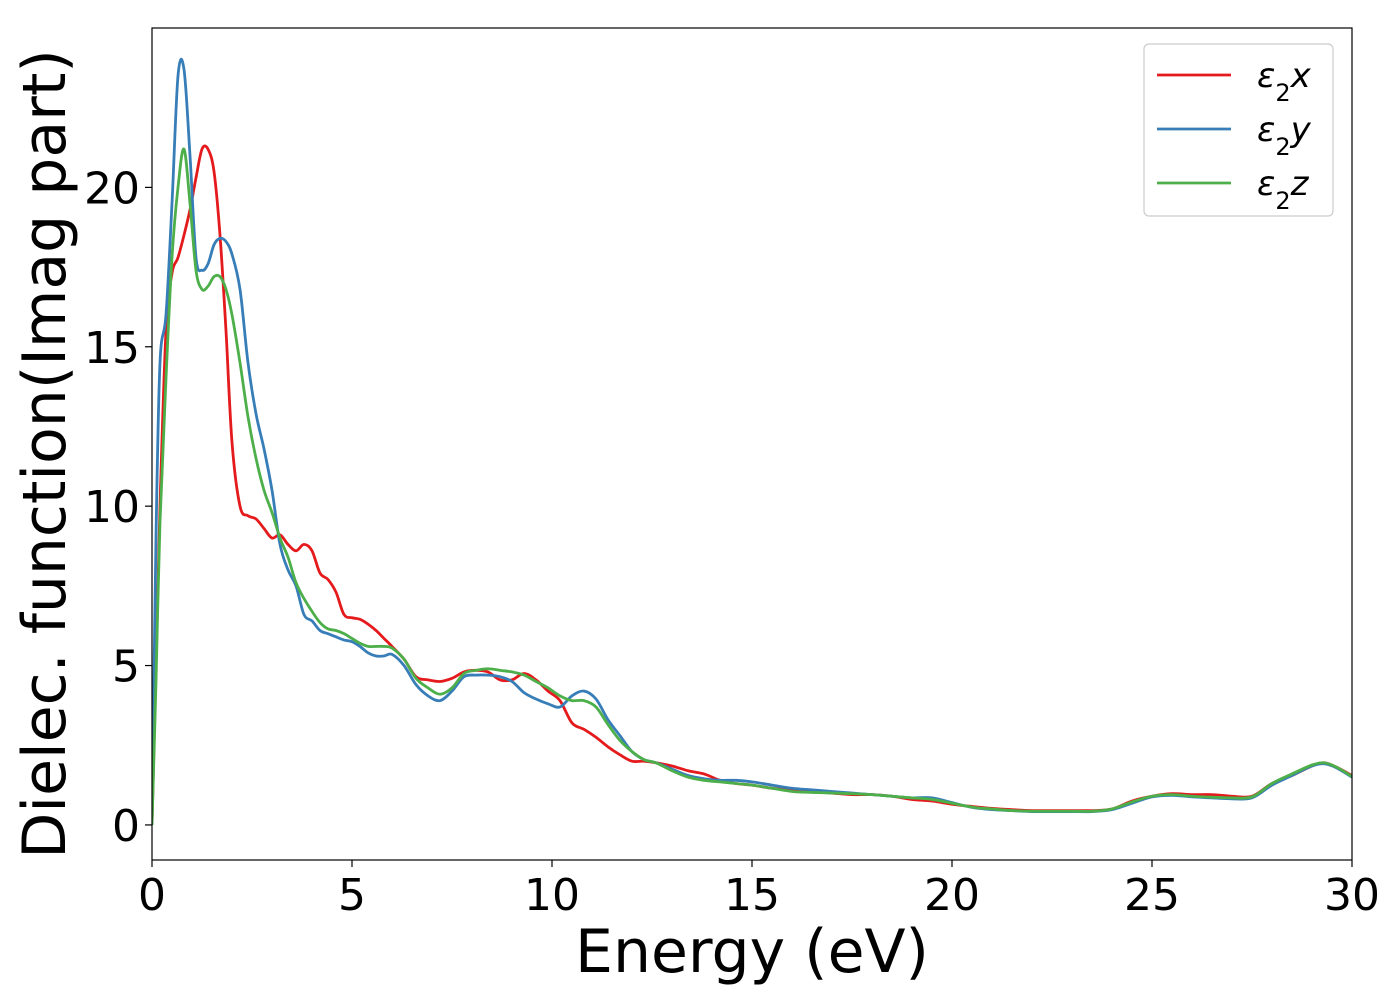 This screenshot has height=1005, width=1400. Describe the element at coordinates (1152, 895) in the screenshot. I see `x-tick-label: 25` at that location.